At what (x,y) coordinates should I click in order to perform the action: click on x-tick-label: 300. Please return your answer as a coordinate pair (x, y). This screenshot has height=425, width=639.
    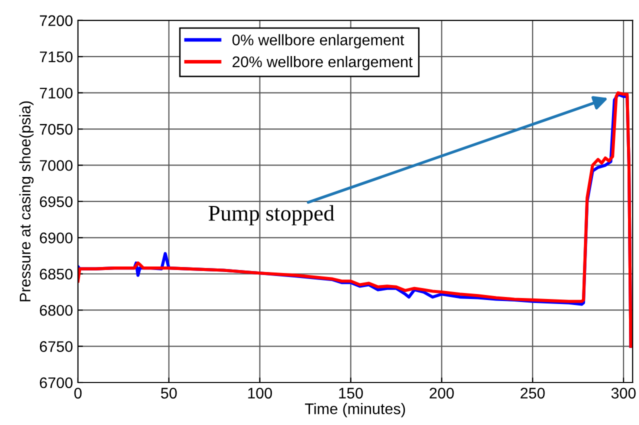
    Looking at the image, I should click on (623, 393).